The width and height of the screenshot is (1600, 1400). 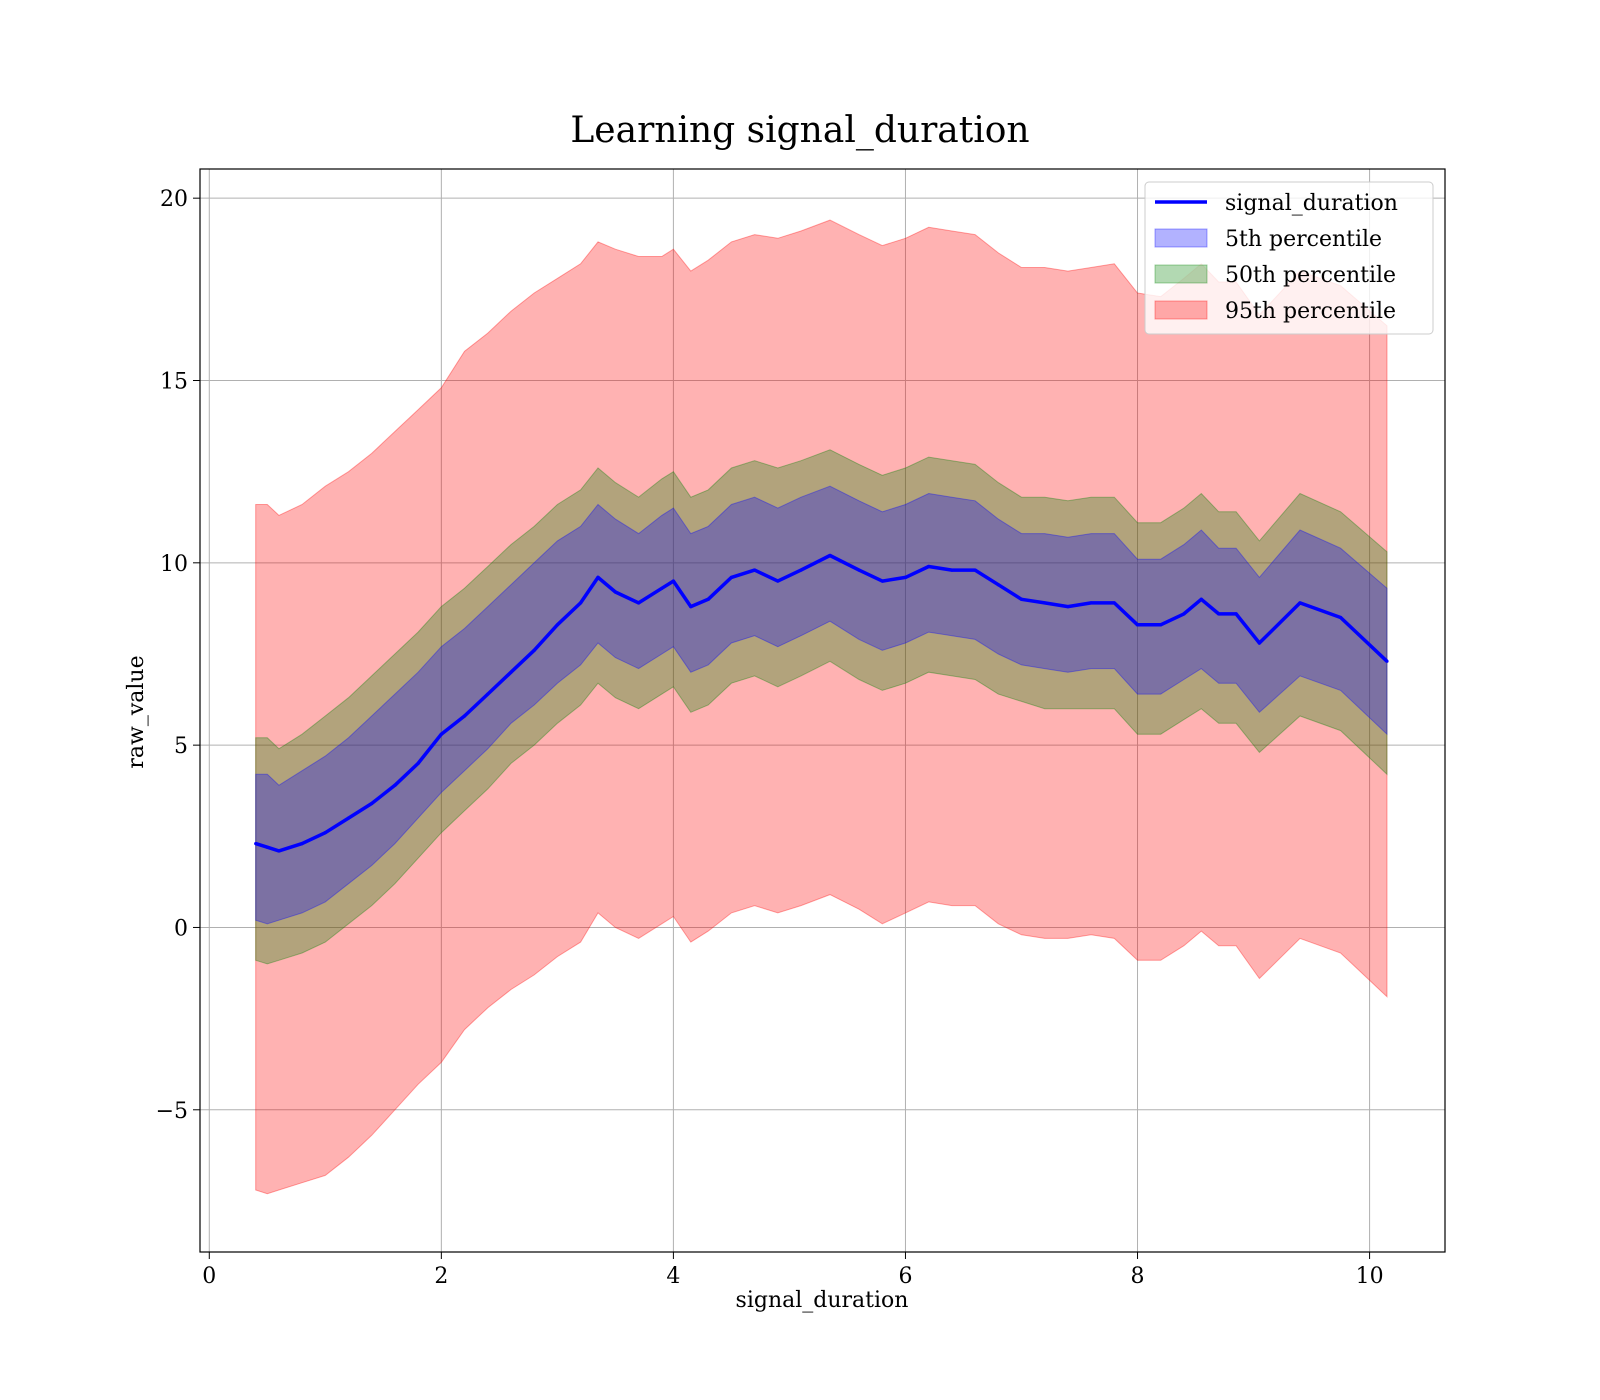 What do you see at coordinates (905, 1276) in the screenshot?
I see `x-tick-label: 6` at bounding box center [905, 1276].